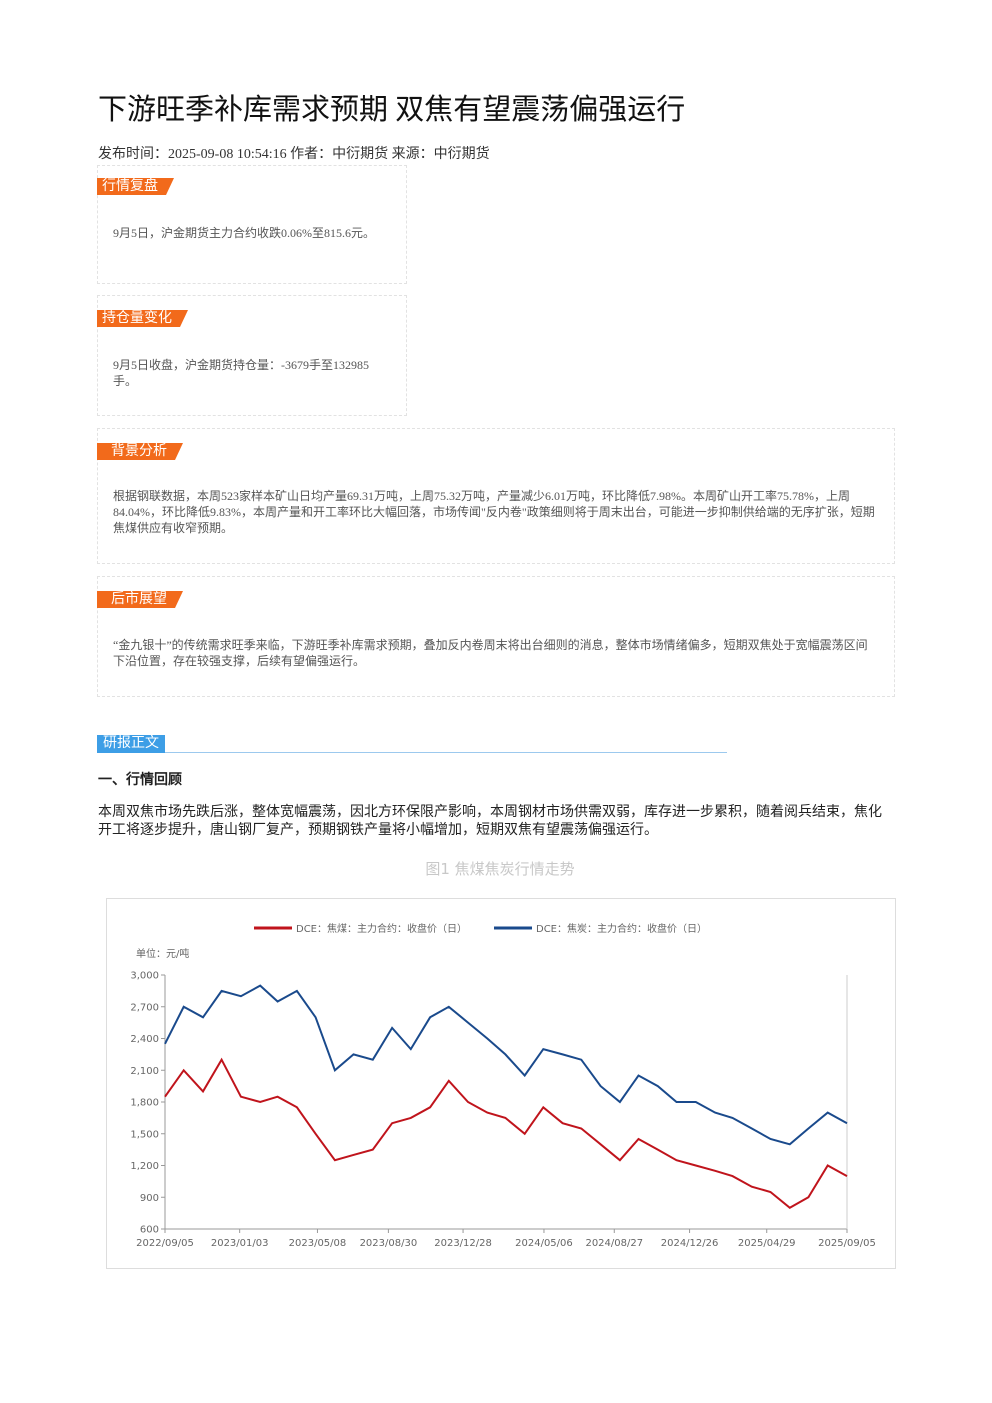 This screenshot has height=1403, width=992. What do you see at coordinates (144, 1071) in the screenshot?
I see `y-tick-label: 2,100` at bounding box center [144, 1071].